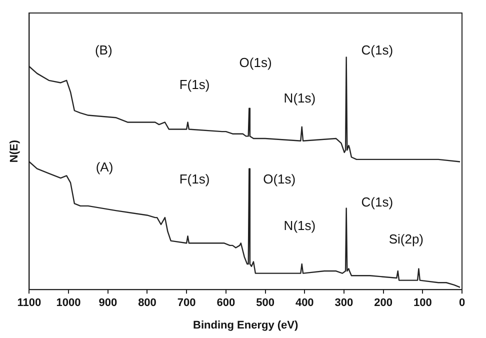  What do you see at coordinates (108, 303) in the screenshot?
I see `x-tick-label: 900` at bounding box center [108, 303].